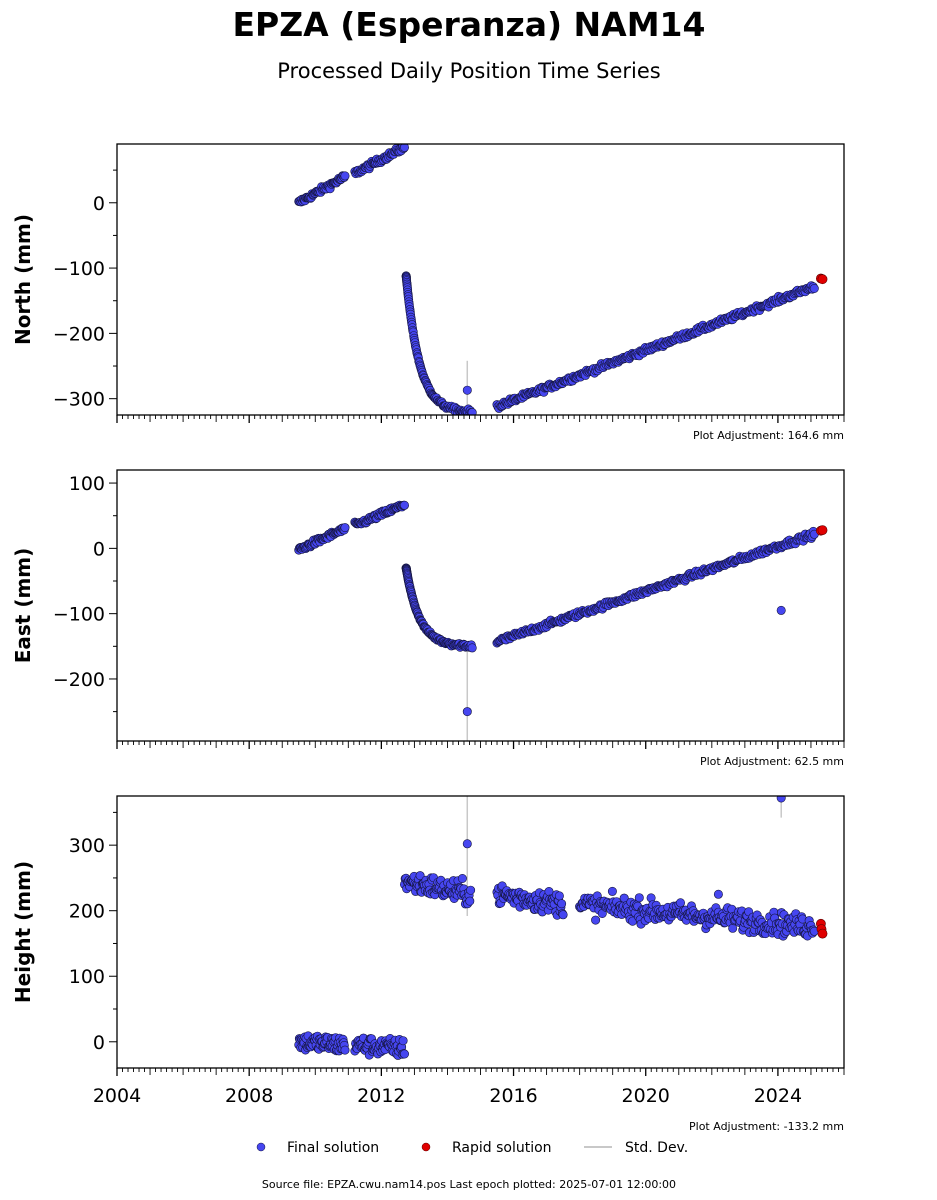  Describe the element at coordinates (23, 279) in the screenshot. I see `y-axis-label: North (mm)` at that location.